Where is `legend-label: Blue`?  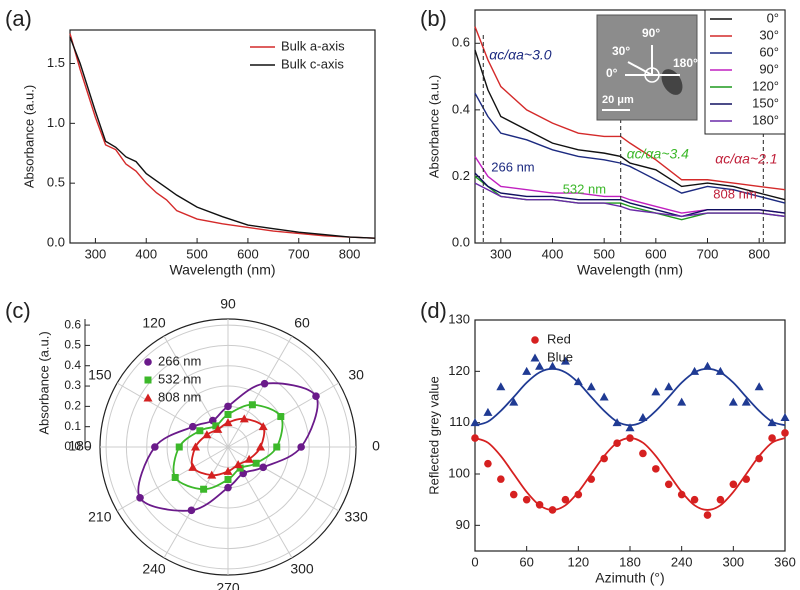
legend-label: Blue is located at coordinates (560, 356).